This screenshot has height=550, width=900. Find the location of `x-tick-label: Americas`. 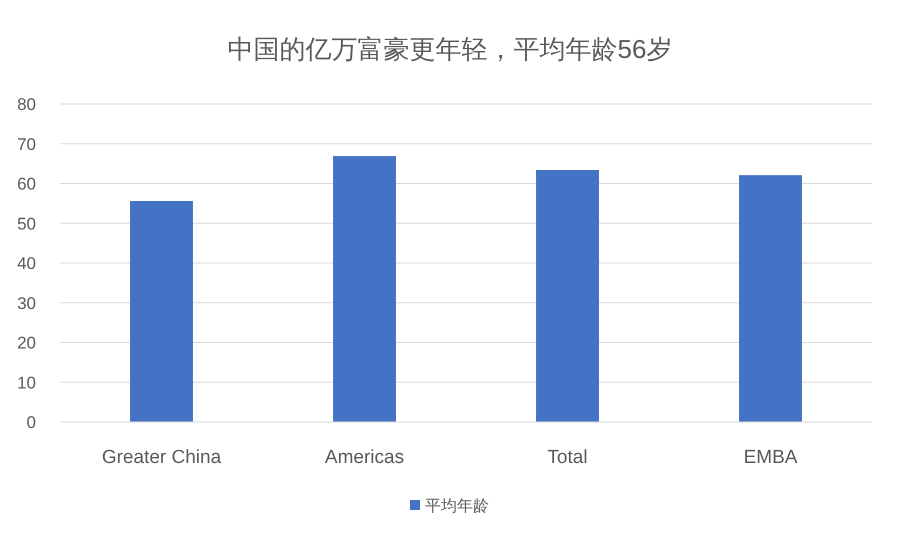

x-tick-label: Americas is located at coordinates (364, 457).